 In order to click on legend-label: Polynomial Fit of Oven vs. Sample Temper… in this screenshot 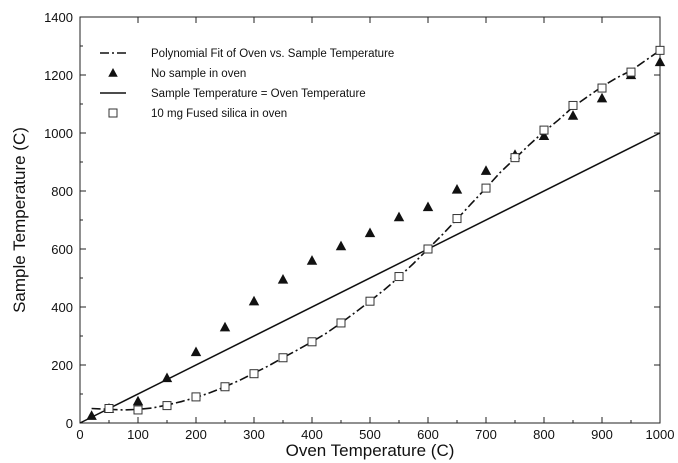, I will do `click(272, 54)`.